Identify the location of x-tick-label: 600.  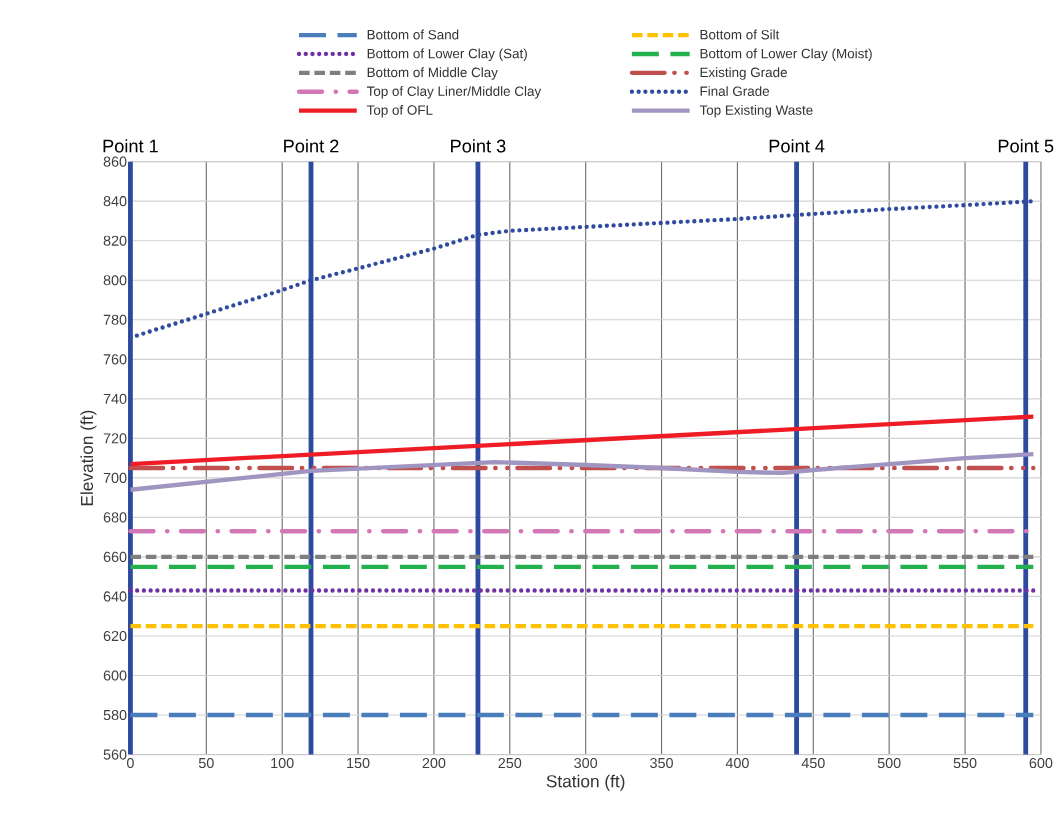
(1041, 762).